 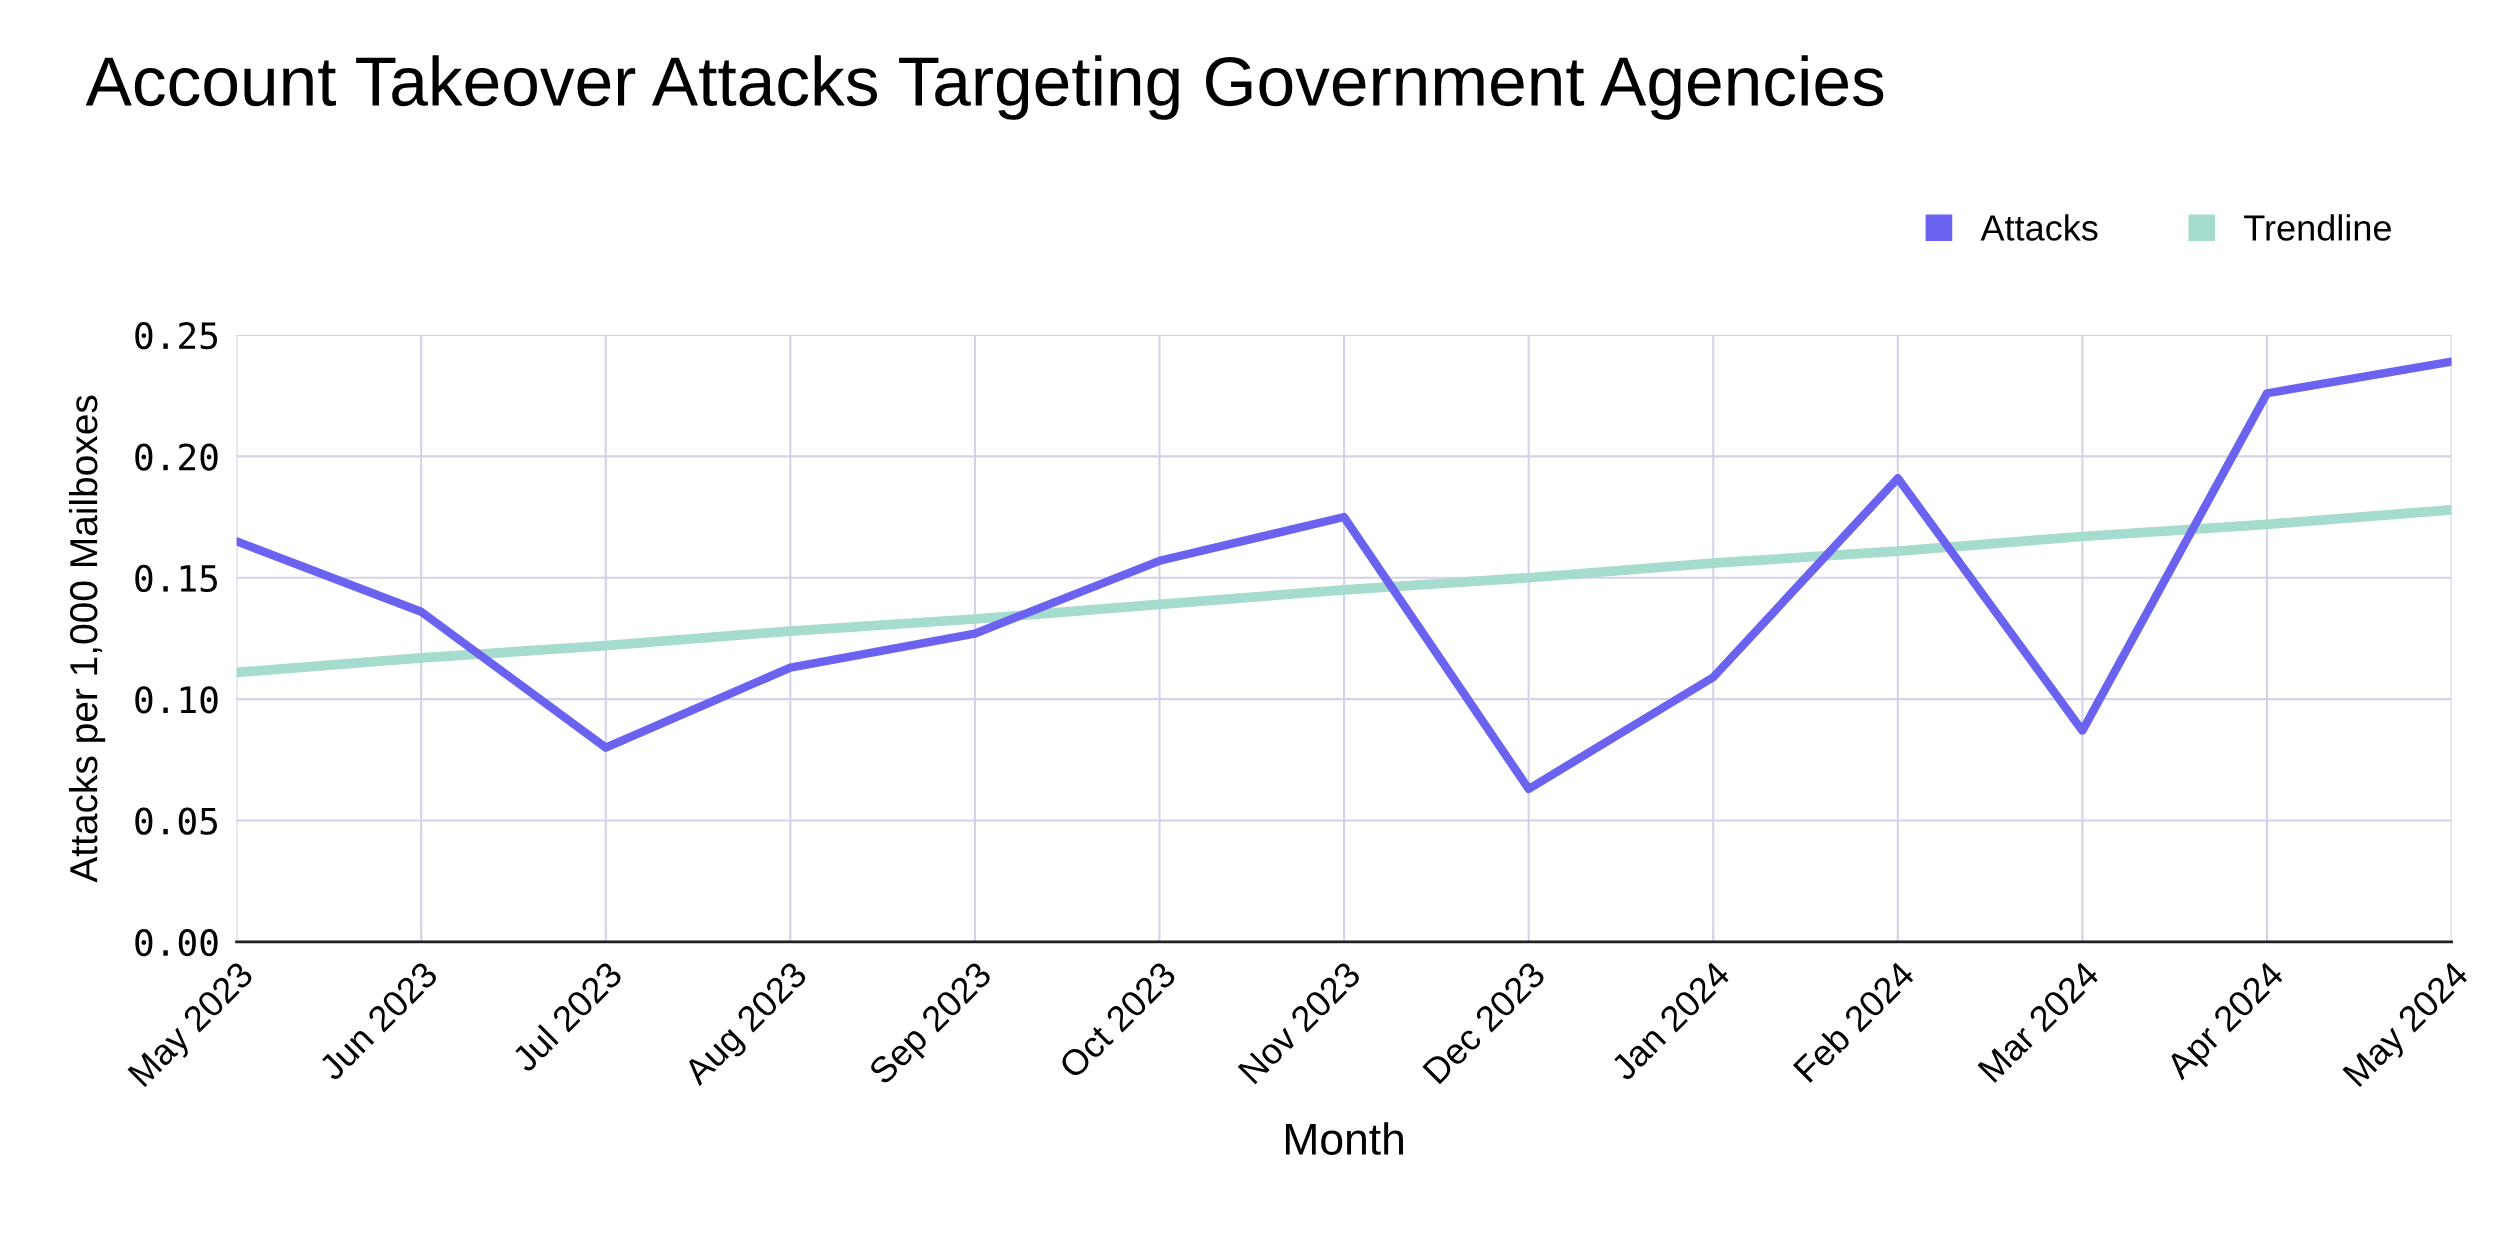 I want to click on x-axis-title: Month, so click(x=1344, y=1138).